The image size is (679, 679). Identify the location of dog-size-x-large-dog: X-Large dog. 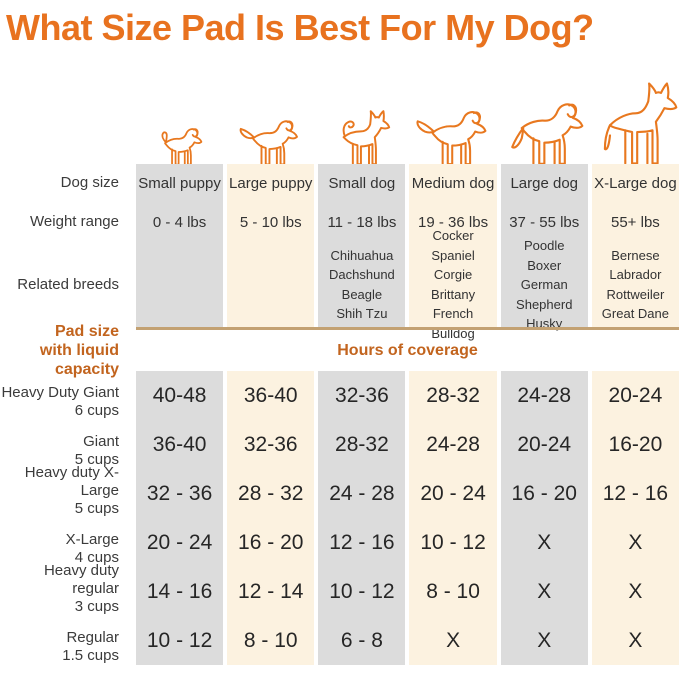
(635, 183).